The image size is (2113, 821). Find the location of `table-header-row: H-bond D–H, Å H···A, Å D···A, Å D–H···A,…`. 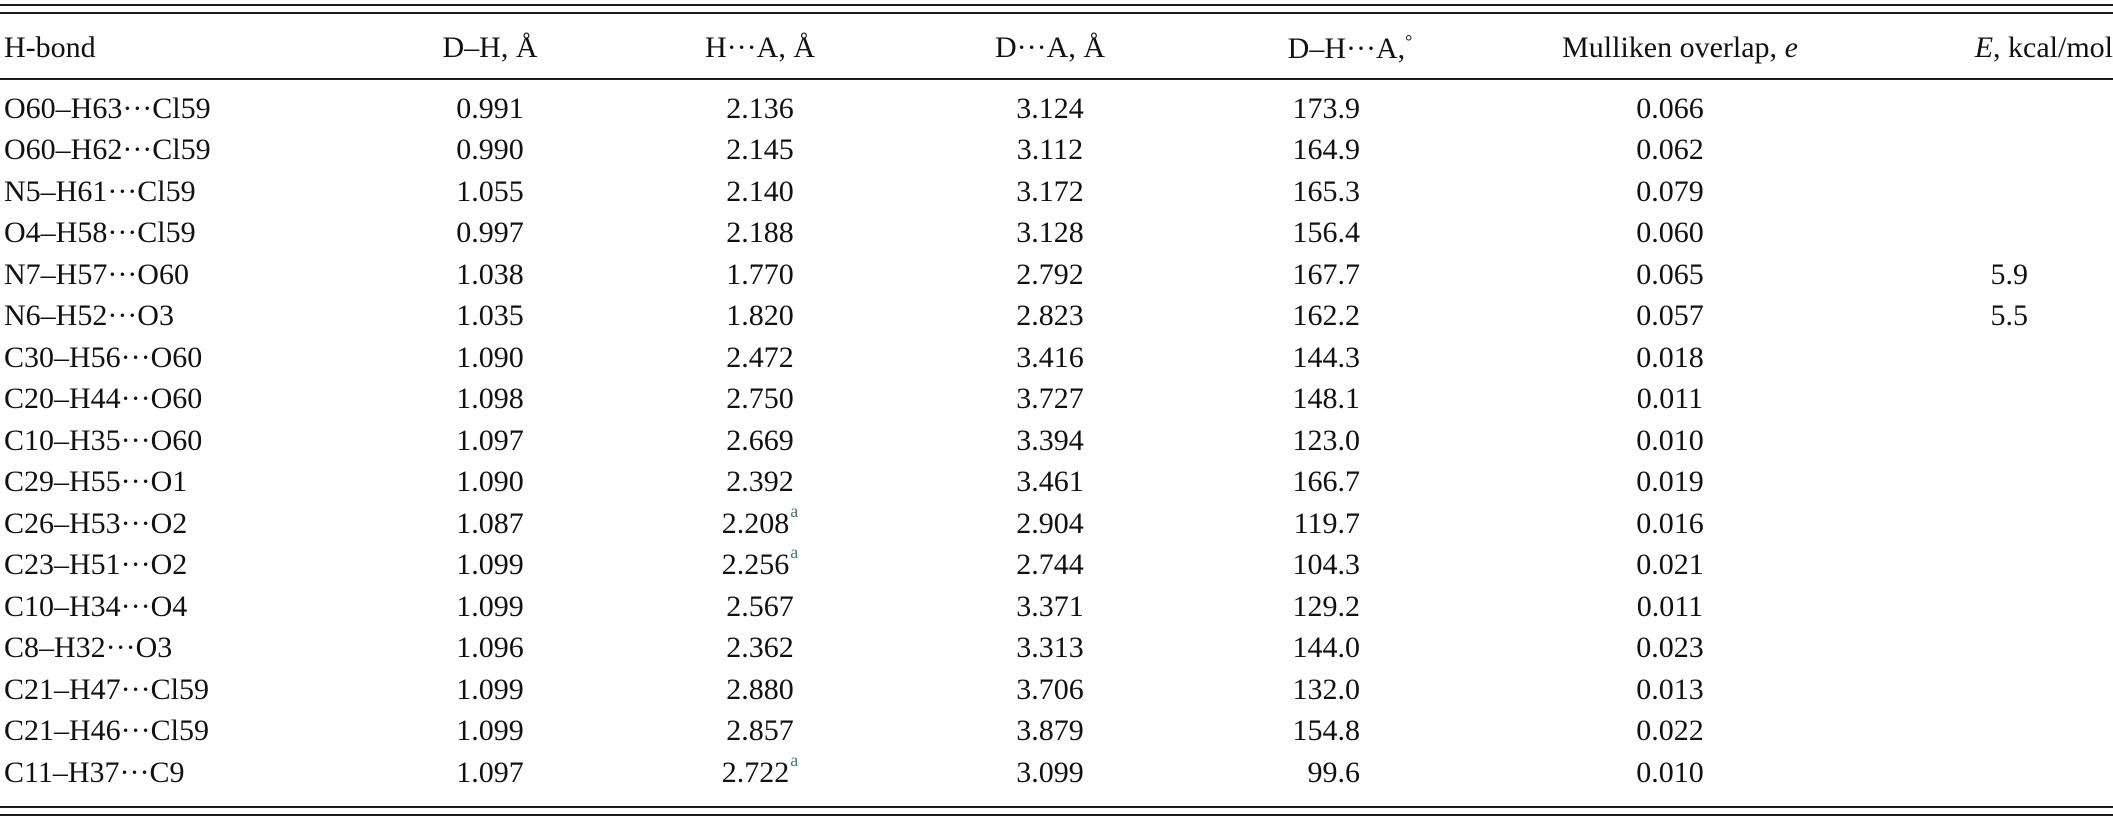

table-header-row: H-bond D–H, Å H···A, Å D···A, Å D–H···A,… is located at coordinates (1056, 48).